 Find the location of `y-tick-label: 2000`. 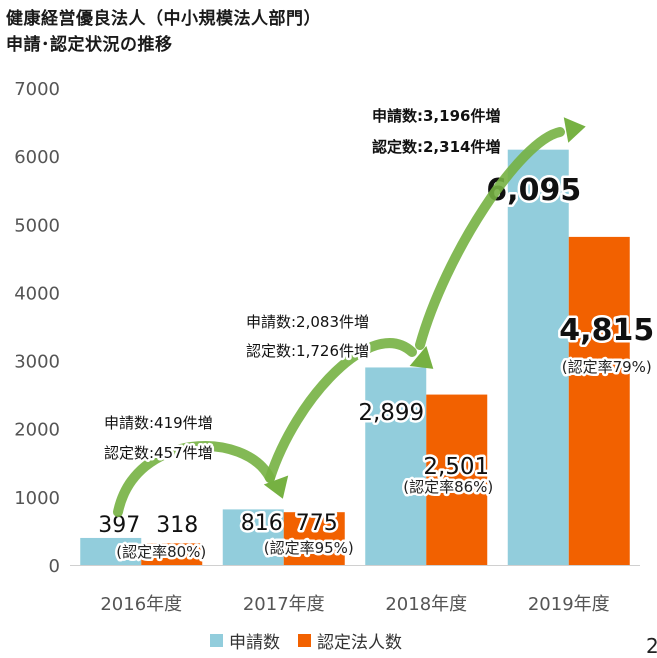

y-tick-label: 2000 is located at coordinates (37, 430).